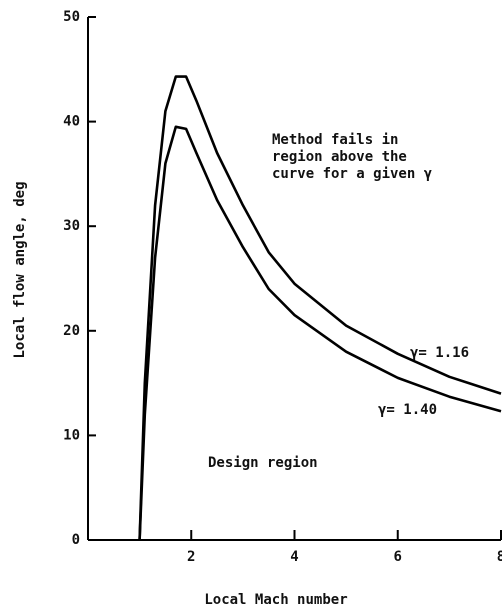 Image resolution: width=502 pixels, height=607 pixels. I want to click on x-tick-label: 8, so click(499, 557).